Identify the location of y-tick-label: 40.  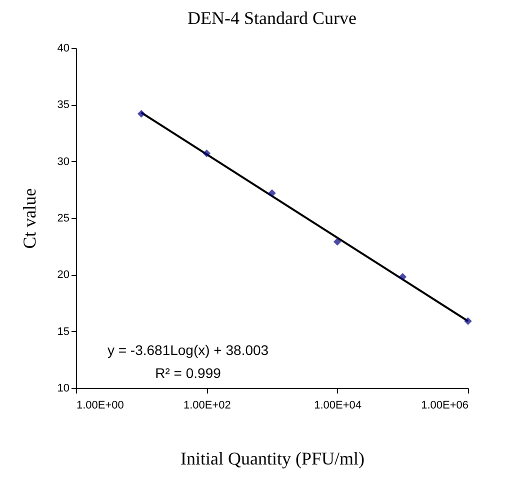
(63, 48).